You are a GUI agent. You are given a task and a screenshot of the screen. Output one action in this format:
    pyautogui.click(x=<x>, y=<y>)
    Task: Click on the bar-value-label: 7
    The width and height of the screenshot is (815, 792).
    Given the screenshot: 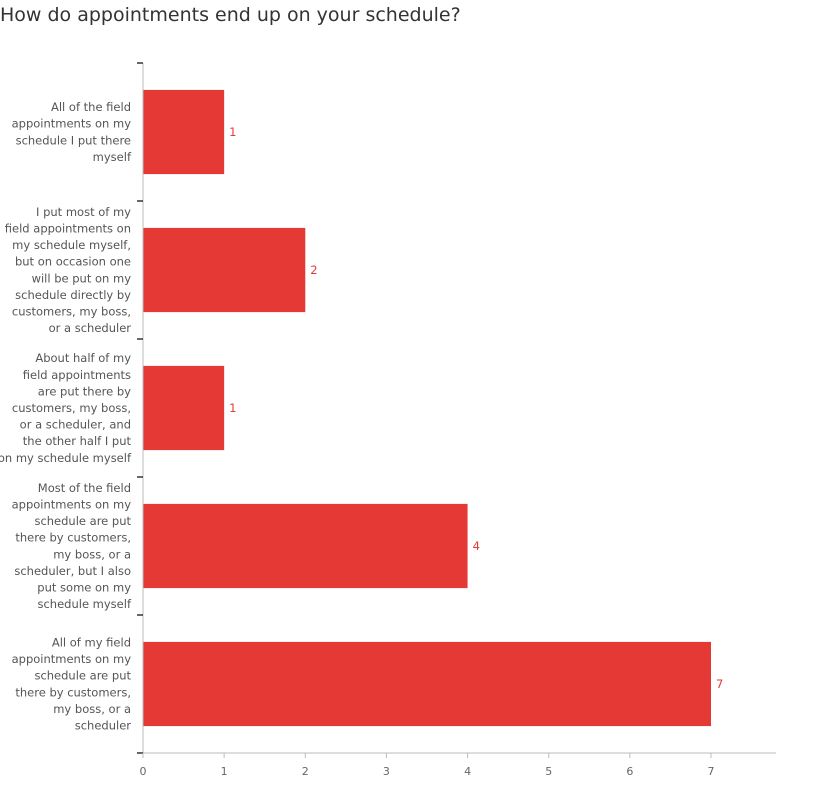 What is the action you would take?
    pyautogui.click(x=719, y=684)
    